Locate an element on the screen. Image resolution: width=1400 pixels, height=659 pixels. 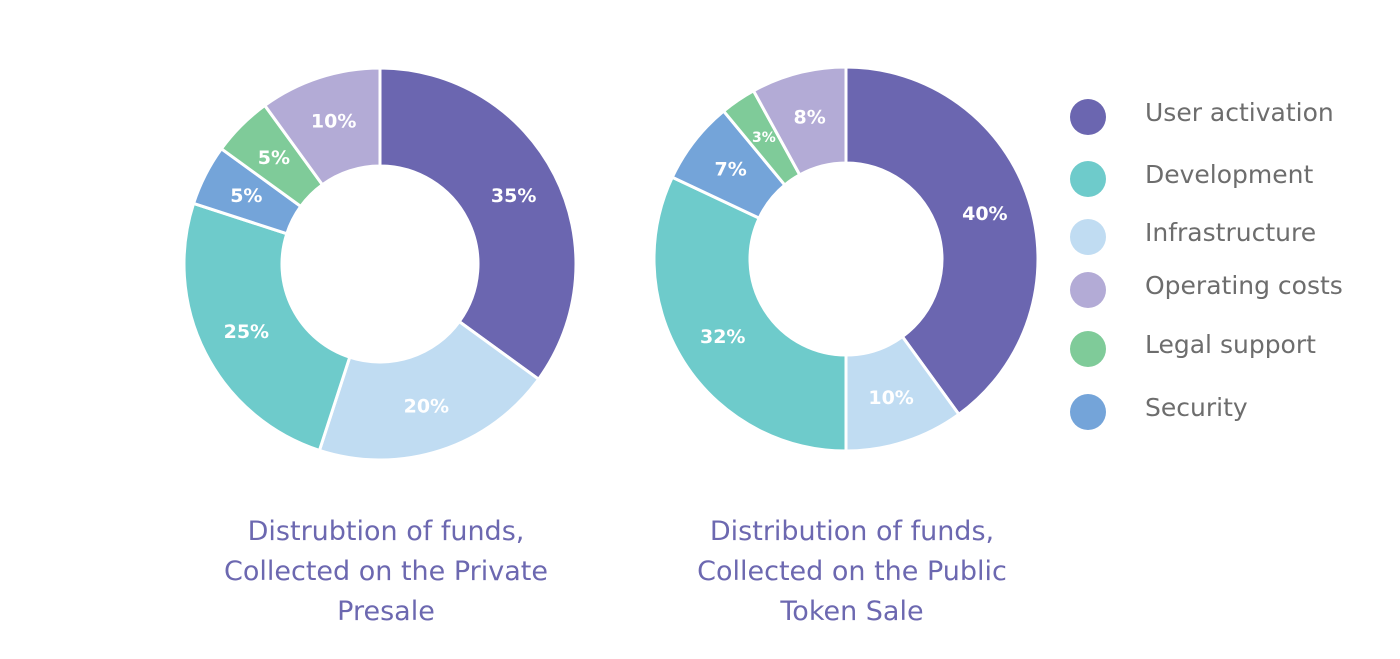
private-presale-label-security: 5% is located at coordinates (246, 196).